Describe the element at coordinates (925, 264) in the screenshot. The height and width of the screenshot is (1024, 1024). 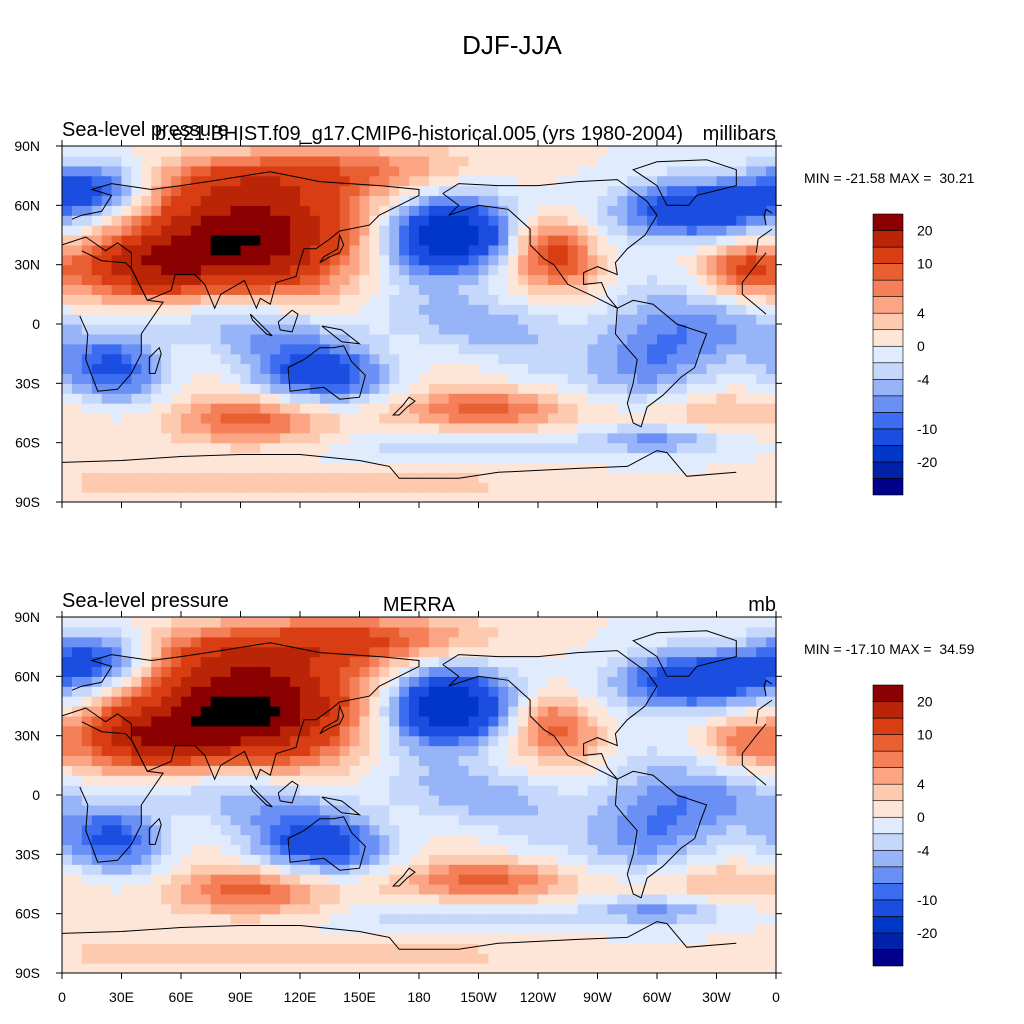
I see `colorbar-label: 10` at that location.